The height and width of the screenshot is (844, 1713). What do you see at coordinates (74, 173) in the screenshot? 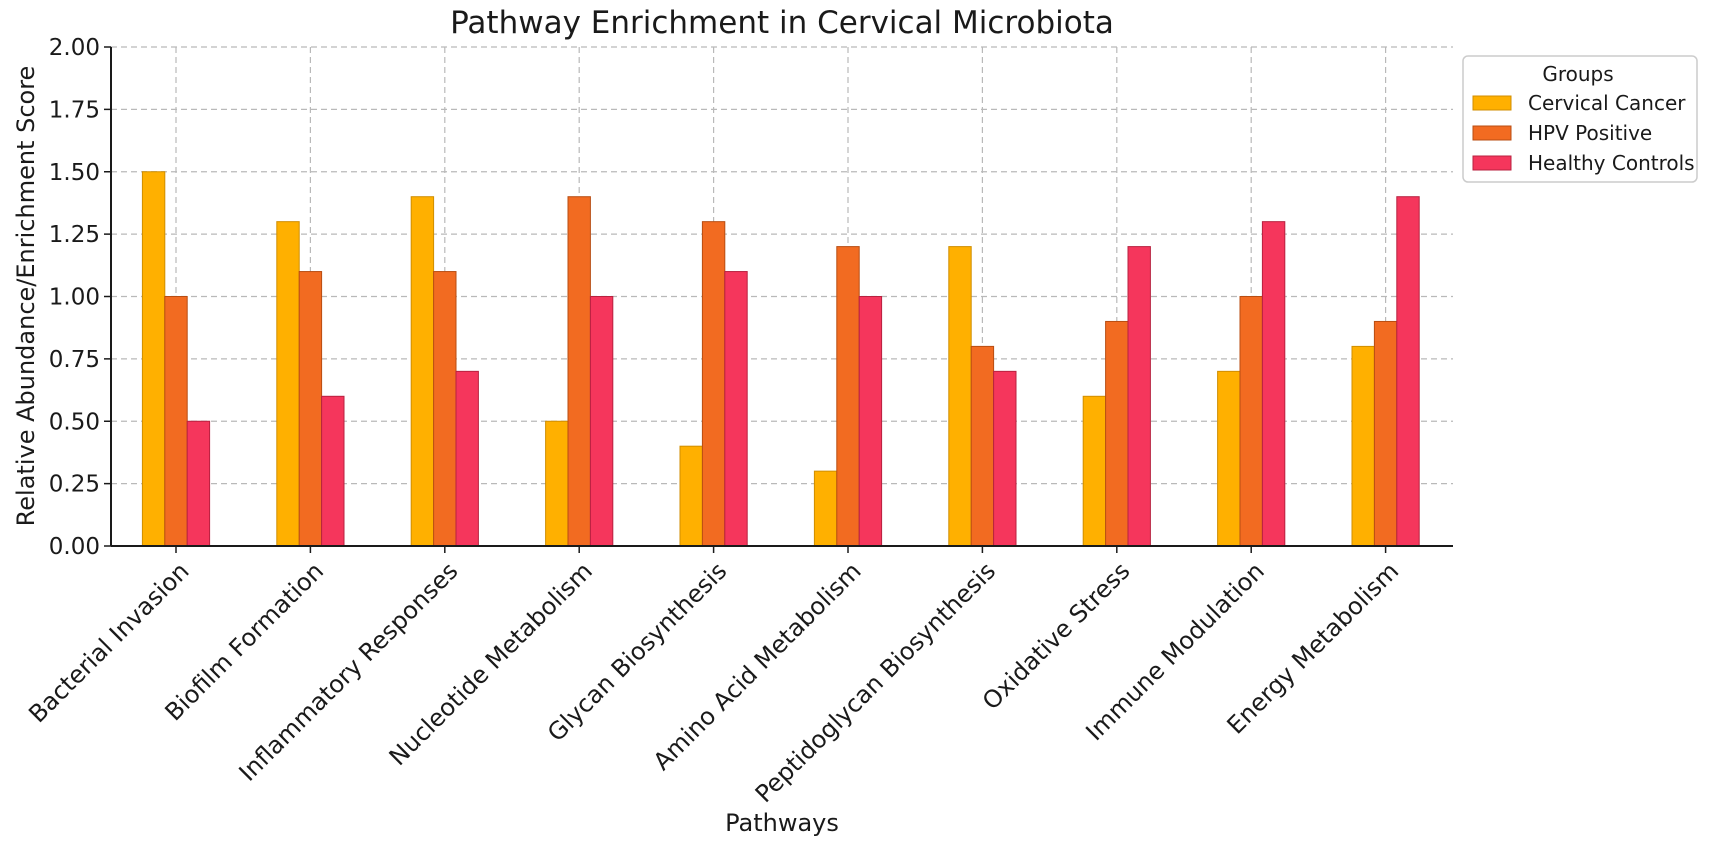
I see `y-tick-label: 1.50` at bounding box center [74, 173].